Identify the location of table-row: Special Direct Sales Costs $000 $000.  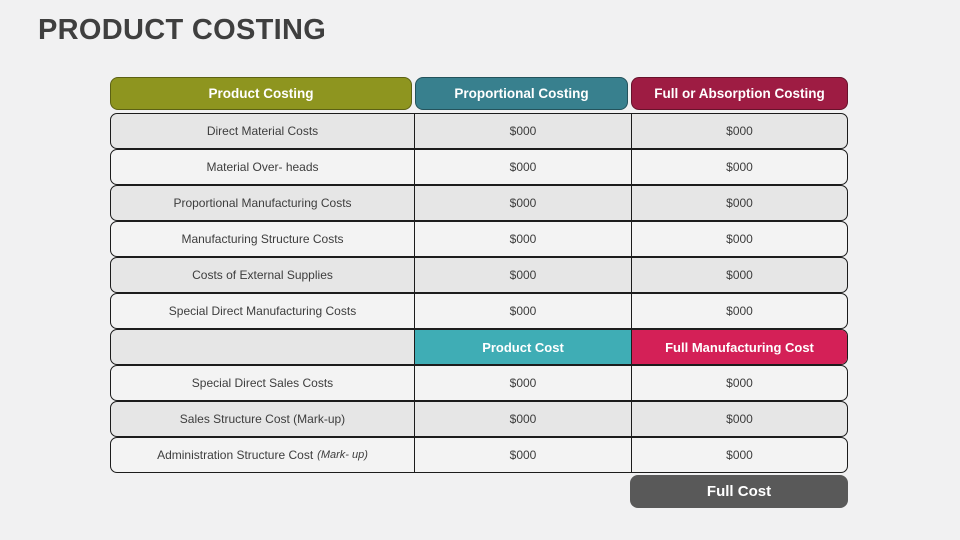
(479, 383).